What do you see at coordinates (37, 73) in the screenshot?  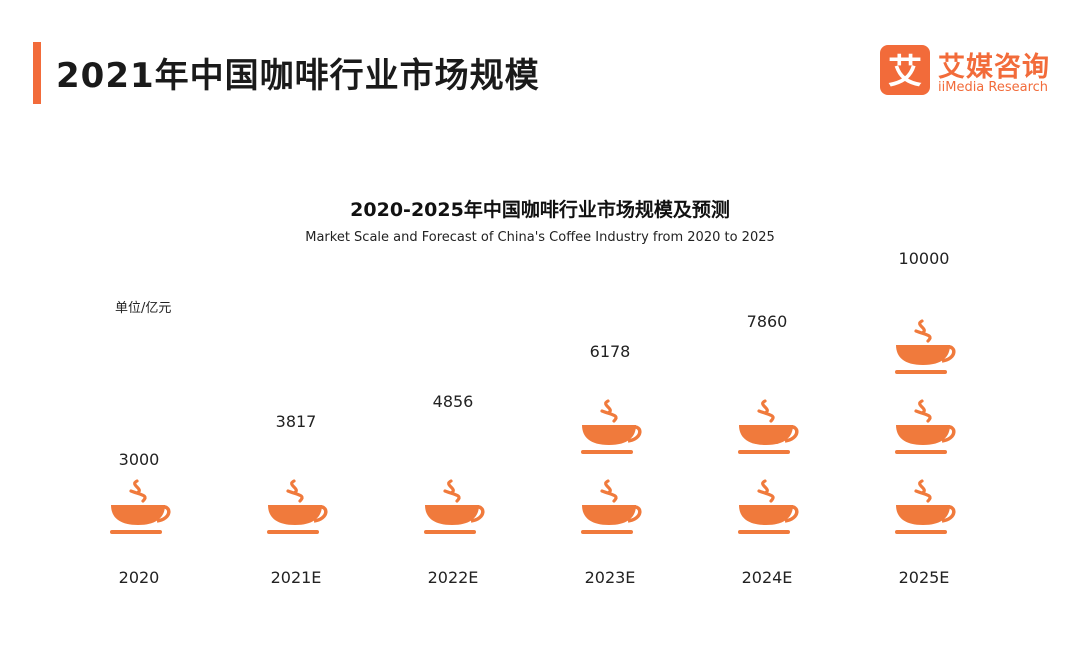 I see `title-accent-bar` at bounding box center [37, 73].